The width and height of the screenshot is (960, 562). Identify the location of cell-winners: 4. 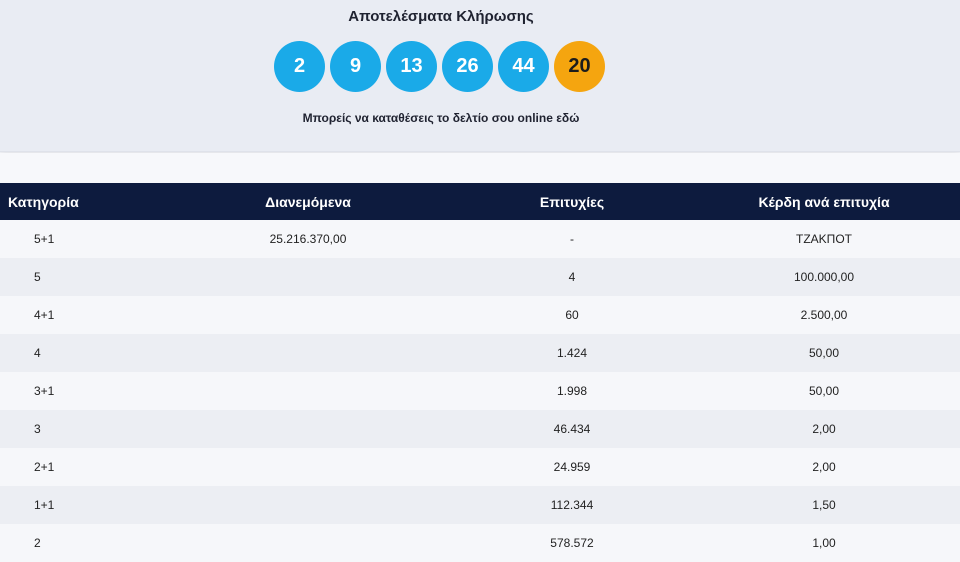
(572, 277).